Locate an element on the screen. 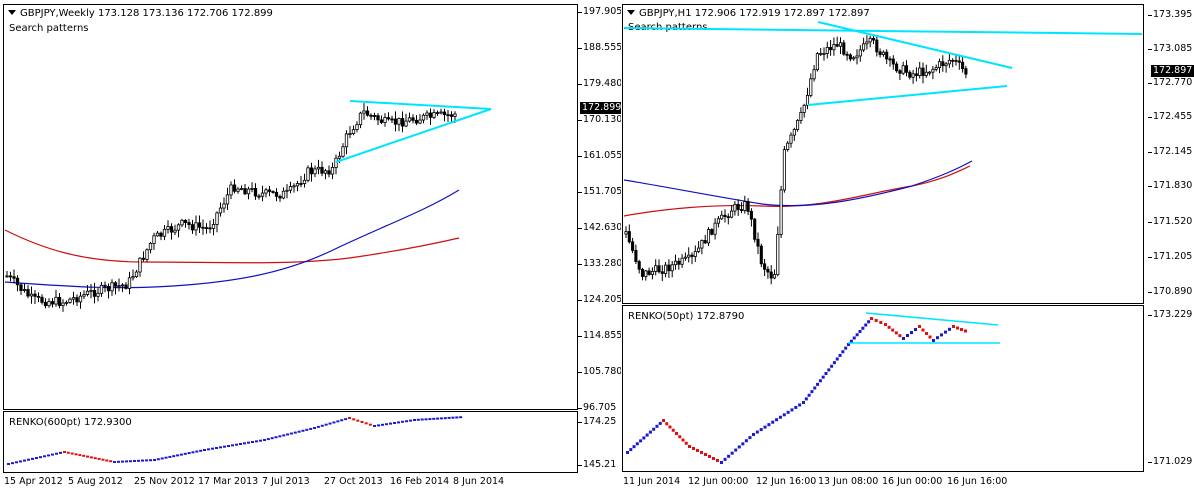 The image size is (1194, 498). weekly-price-tick: 133.280 is located at coordinates (600, 263).